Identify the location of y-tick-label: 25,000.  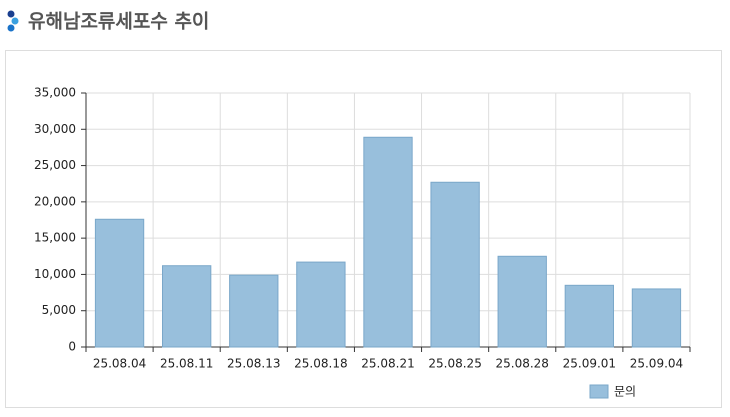
(55, 165).